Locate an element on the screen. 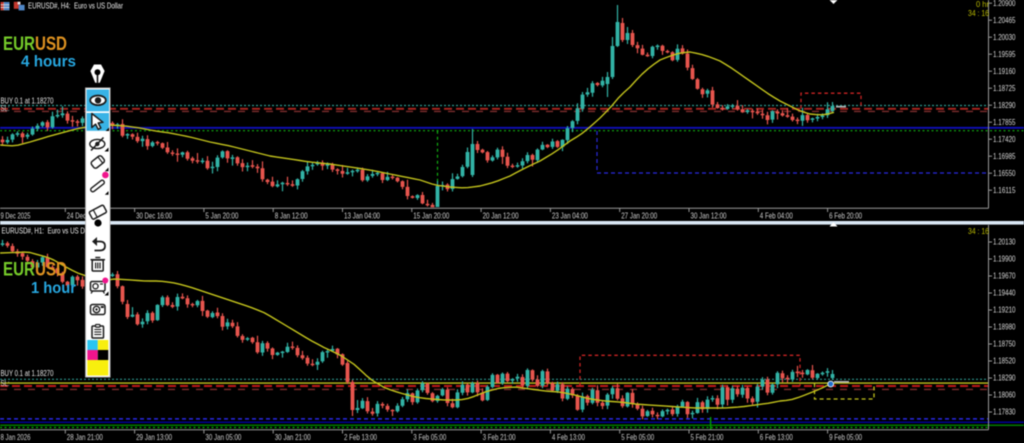 The height and width of the screenshot is (443, 1024). svg-text: 23 Jan 04:00 is located at coordinates (570, 216).